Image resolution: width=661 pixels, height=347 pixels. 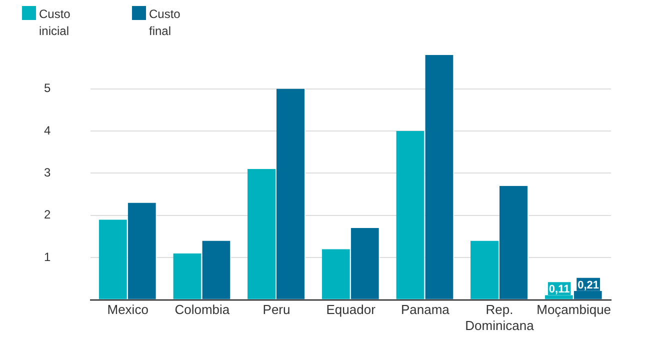 What do you see at coordinates (559, 290) in the screenshot?
I see `data-label: 0,11` at bounding box center [559, 290].